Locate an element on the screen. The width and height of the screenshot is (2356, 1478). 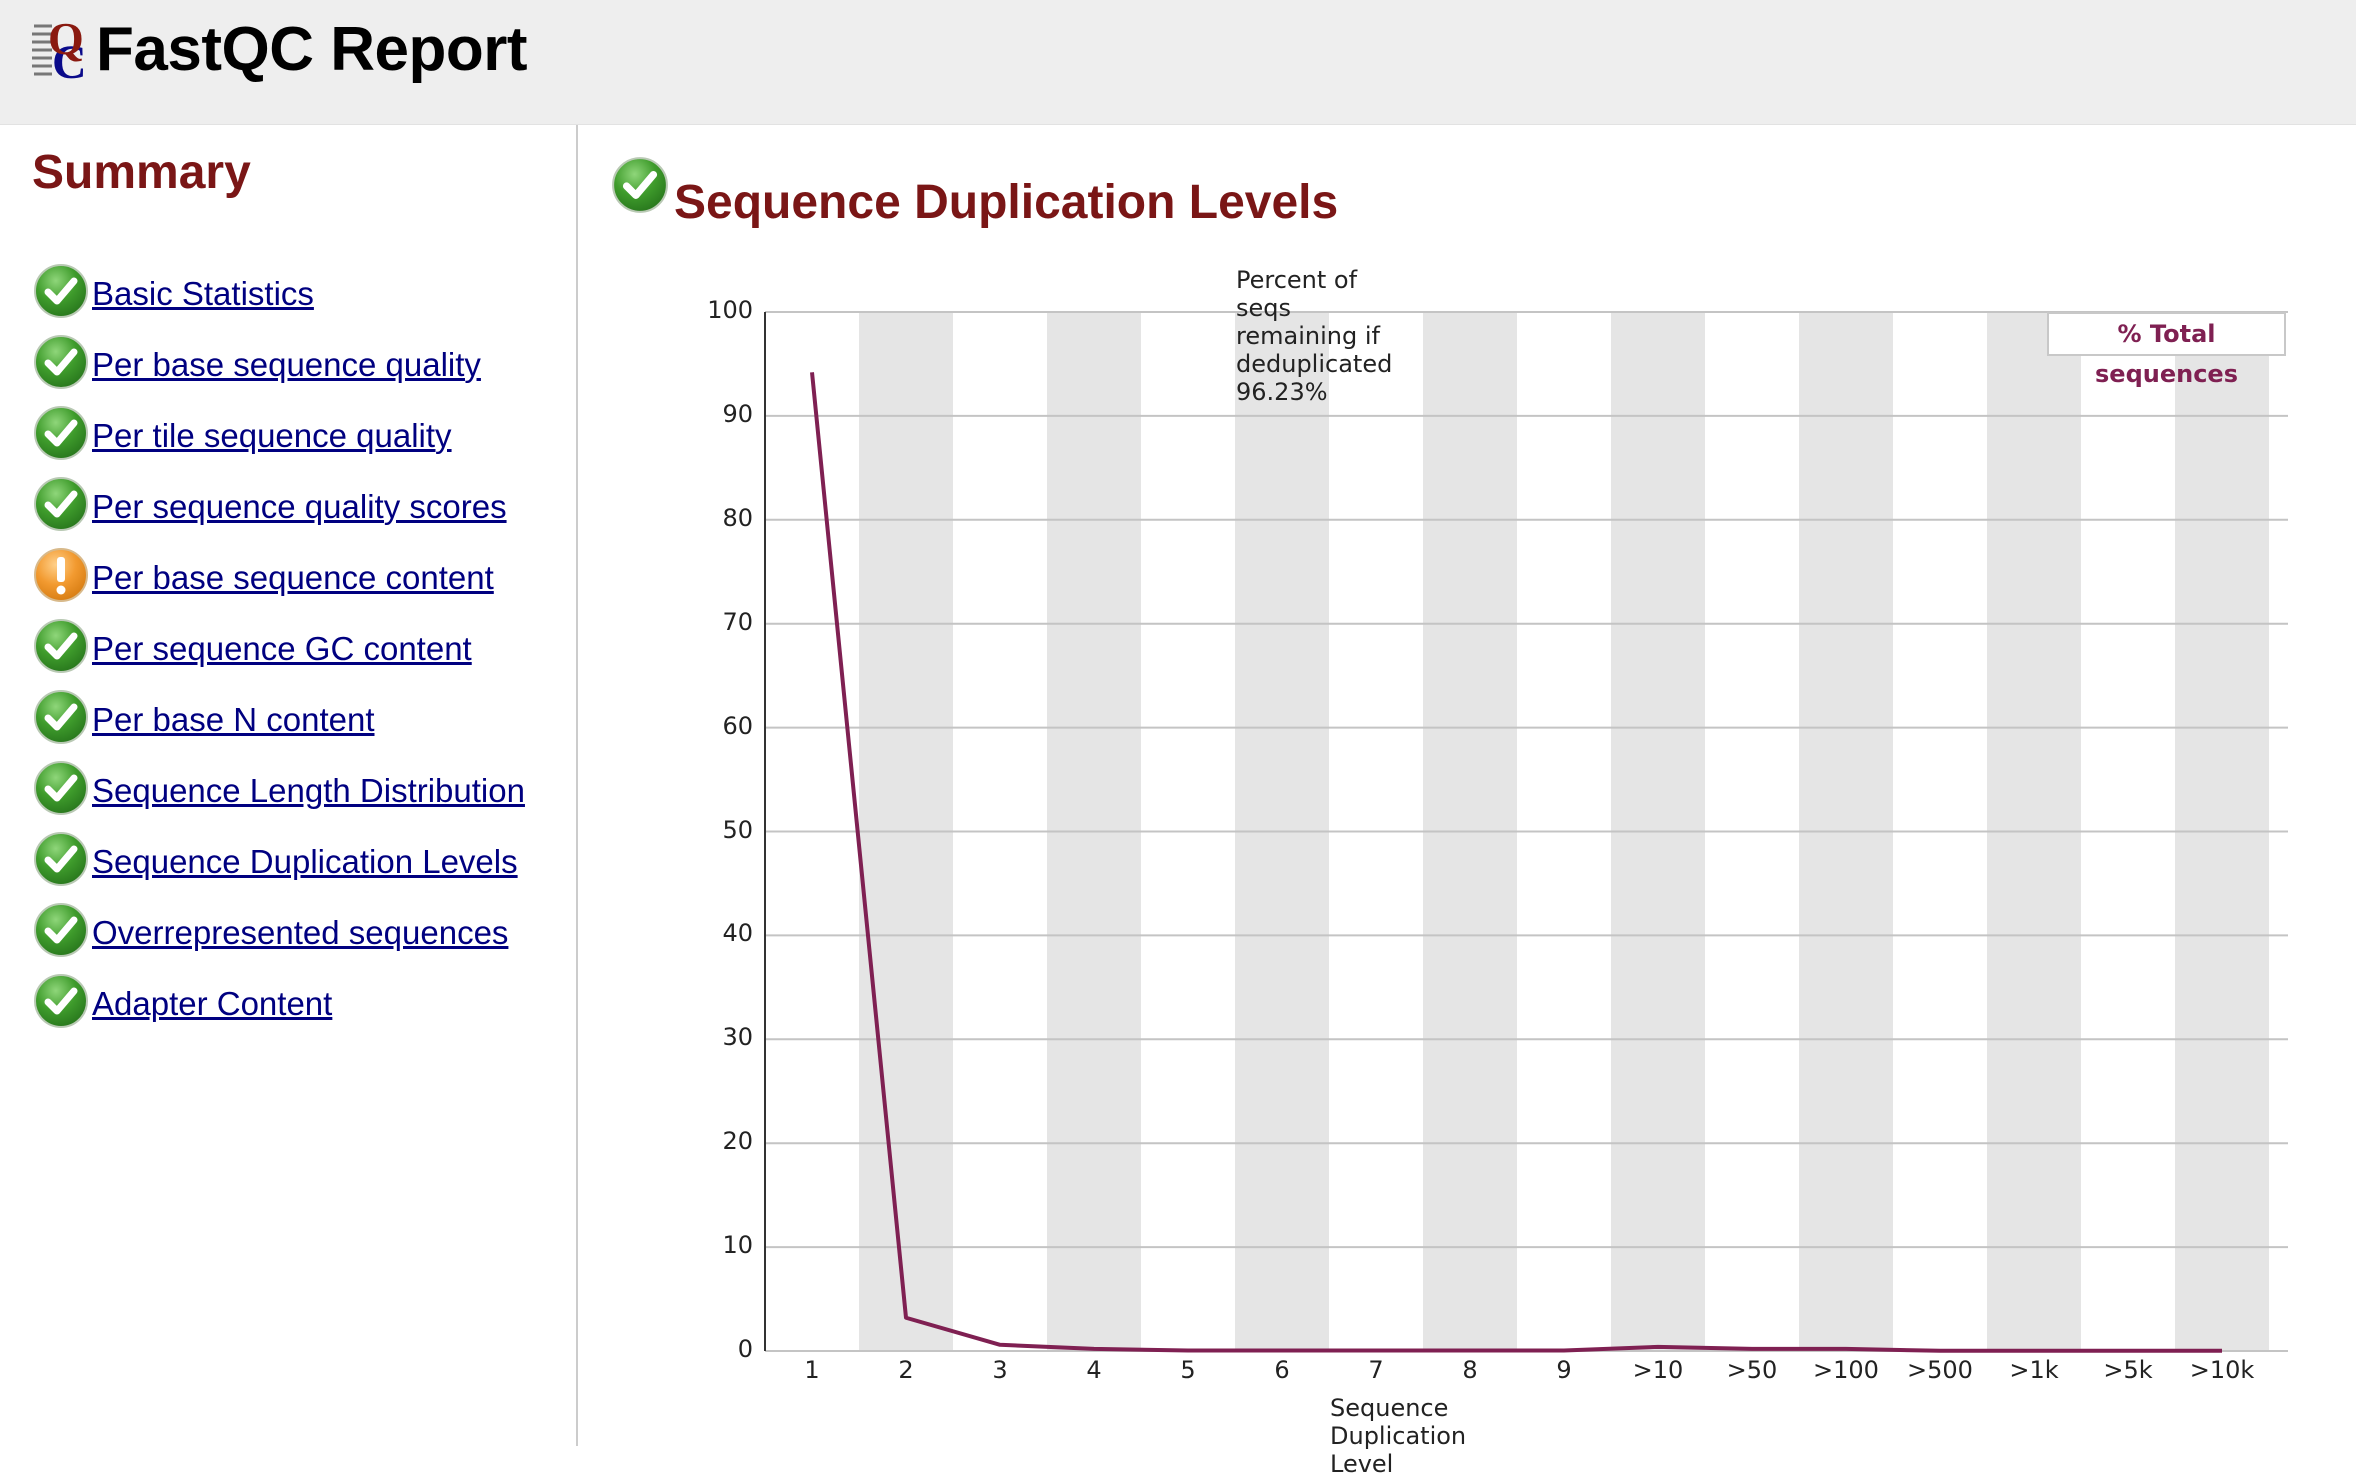
x-tick-label: >10 is located at coordinates (1658, 1370).